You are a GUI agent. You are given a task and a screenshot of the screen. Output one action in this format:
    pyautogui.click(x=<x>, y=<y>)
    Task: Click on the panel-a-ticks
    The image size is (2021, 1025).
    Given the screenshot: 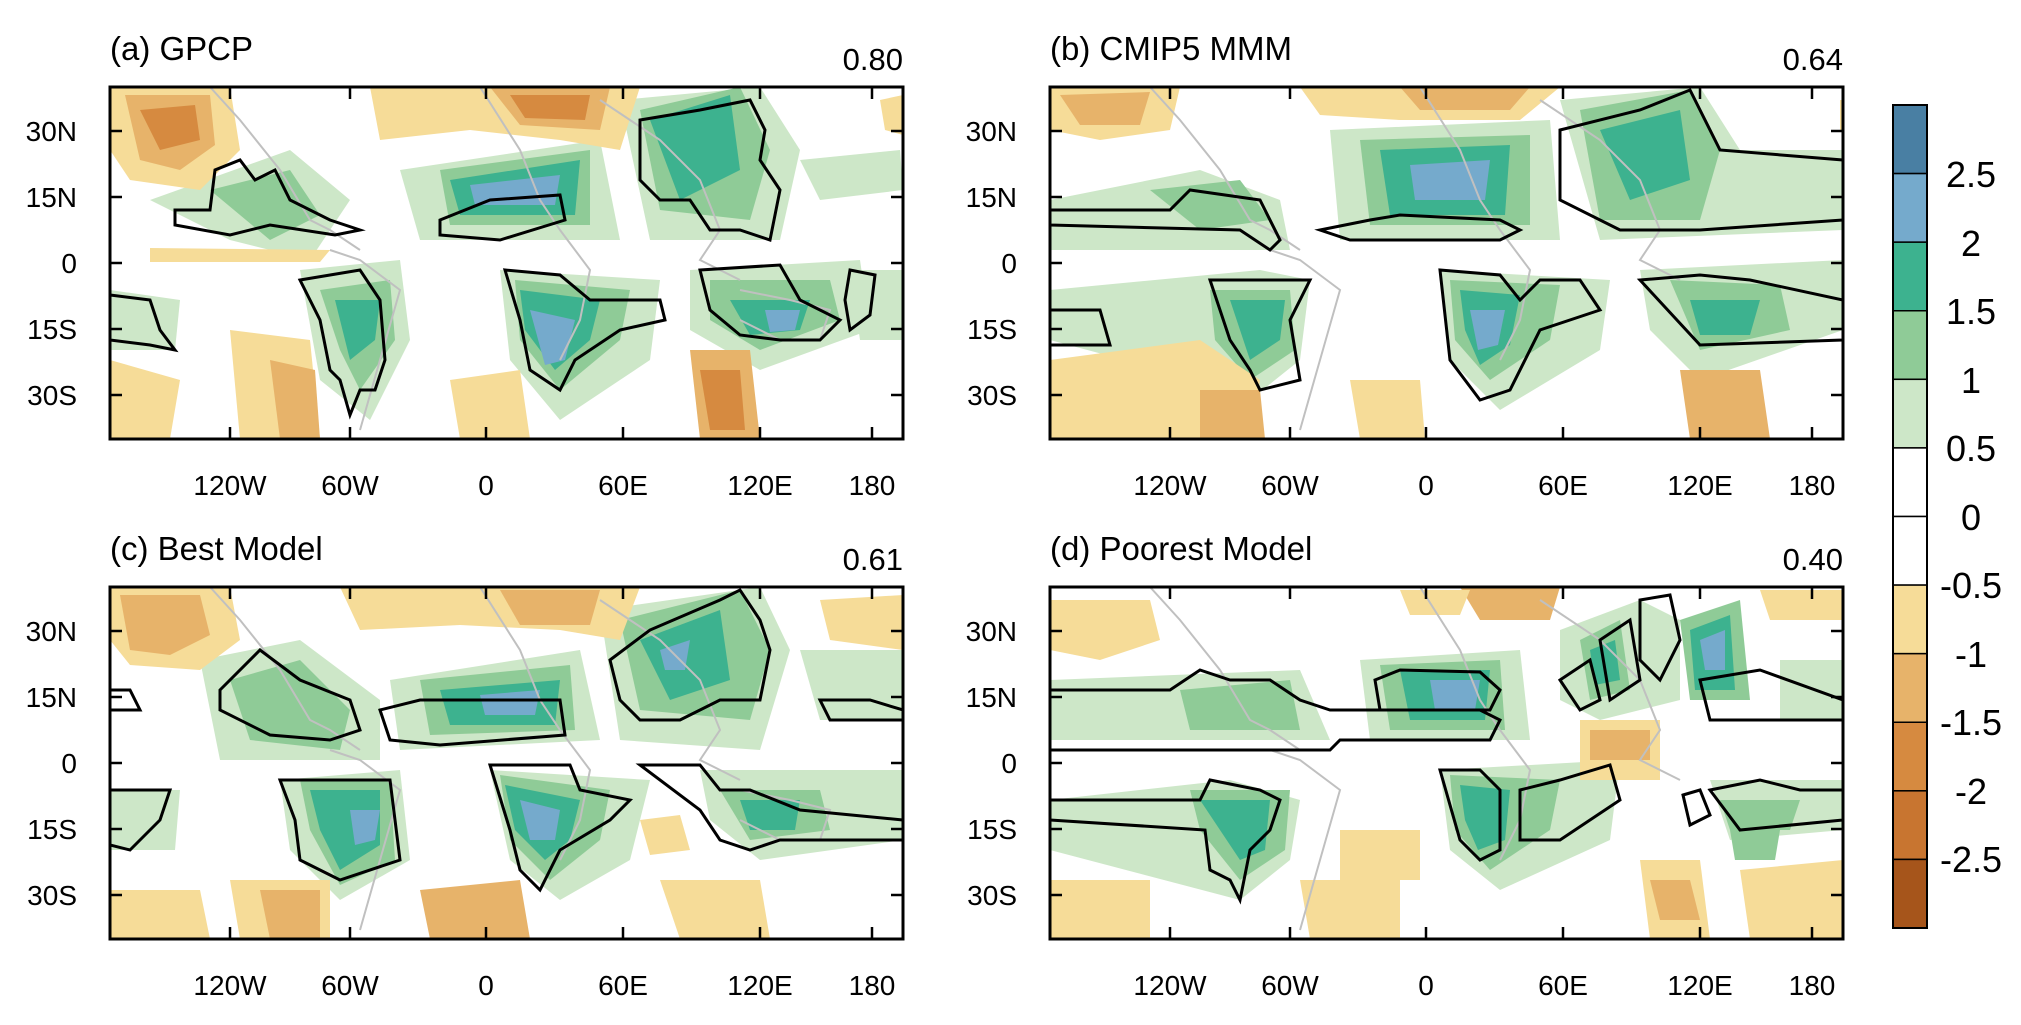 What is the action you would take?
    pyautogui.click(x=506, y=263)
    